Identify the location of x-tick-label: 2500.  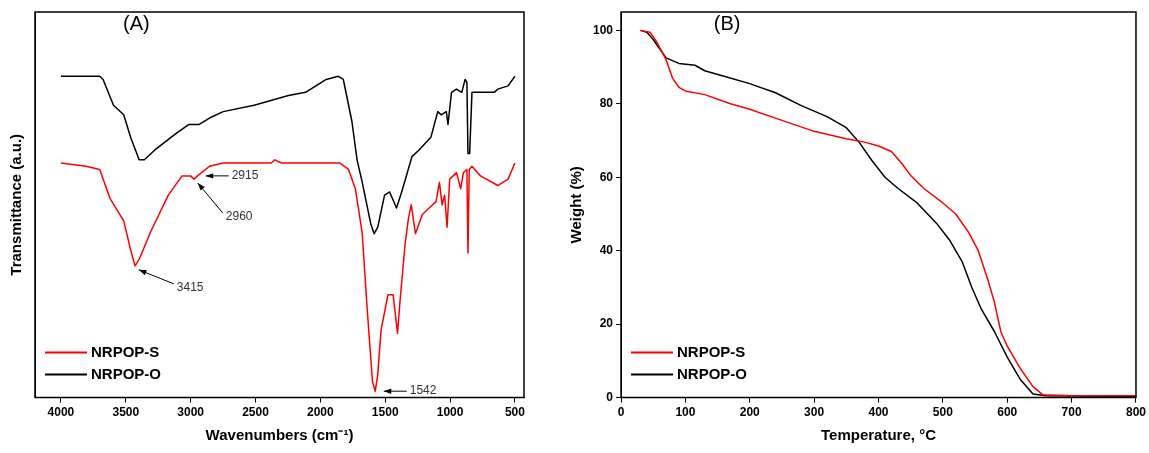
(256, 412).